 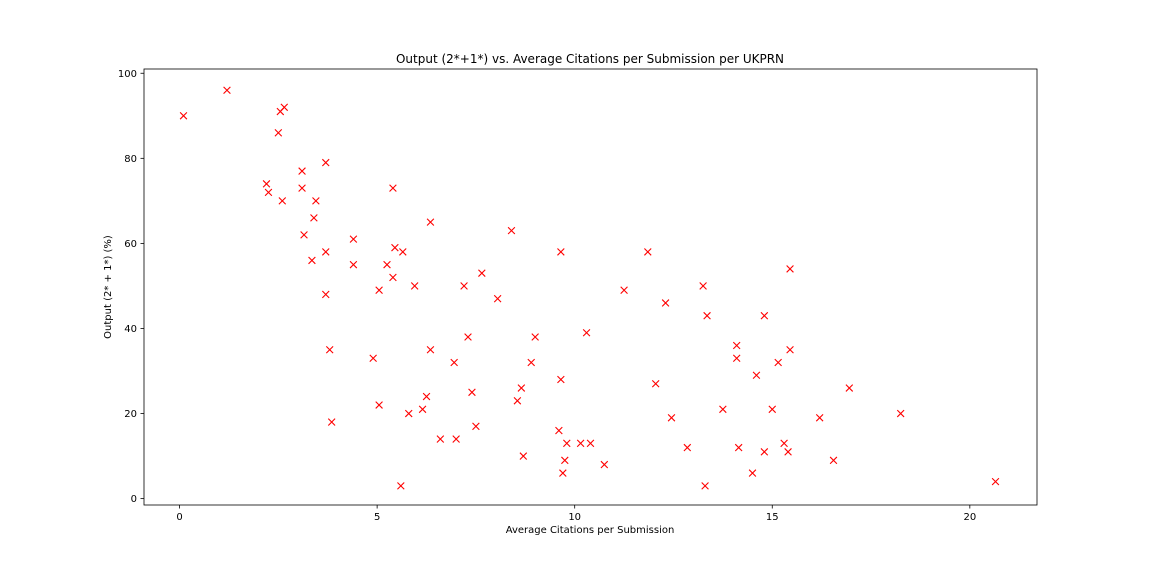 What do you see at coordinates (574, 517) in the screenshot?
I see `x-tick-label: 10` at bounding box center [574, 517].